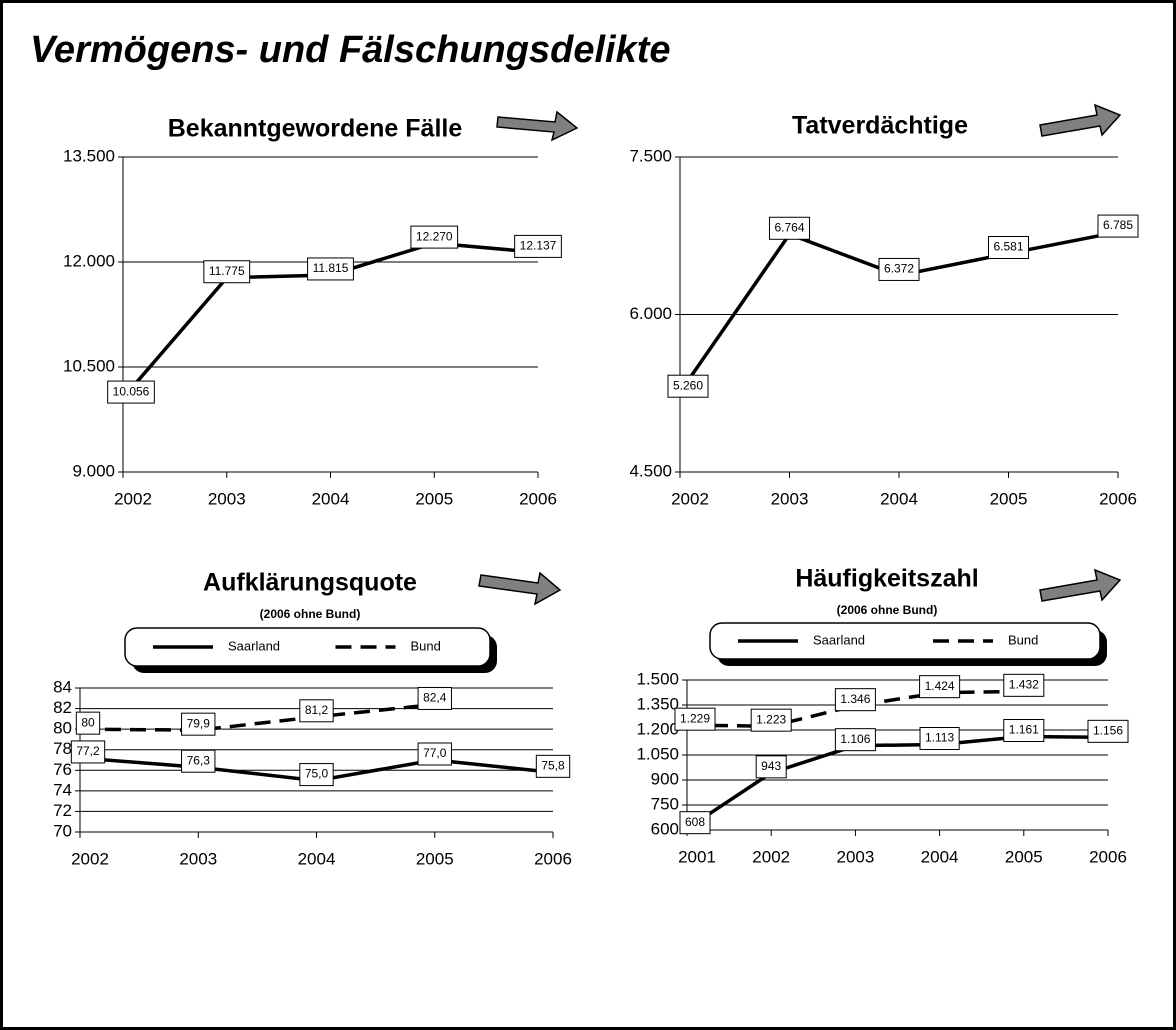  I want to click on line, so click(855, 708).